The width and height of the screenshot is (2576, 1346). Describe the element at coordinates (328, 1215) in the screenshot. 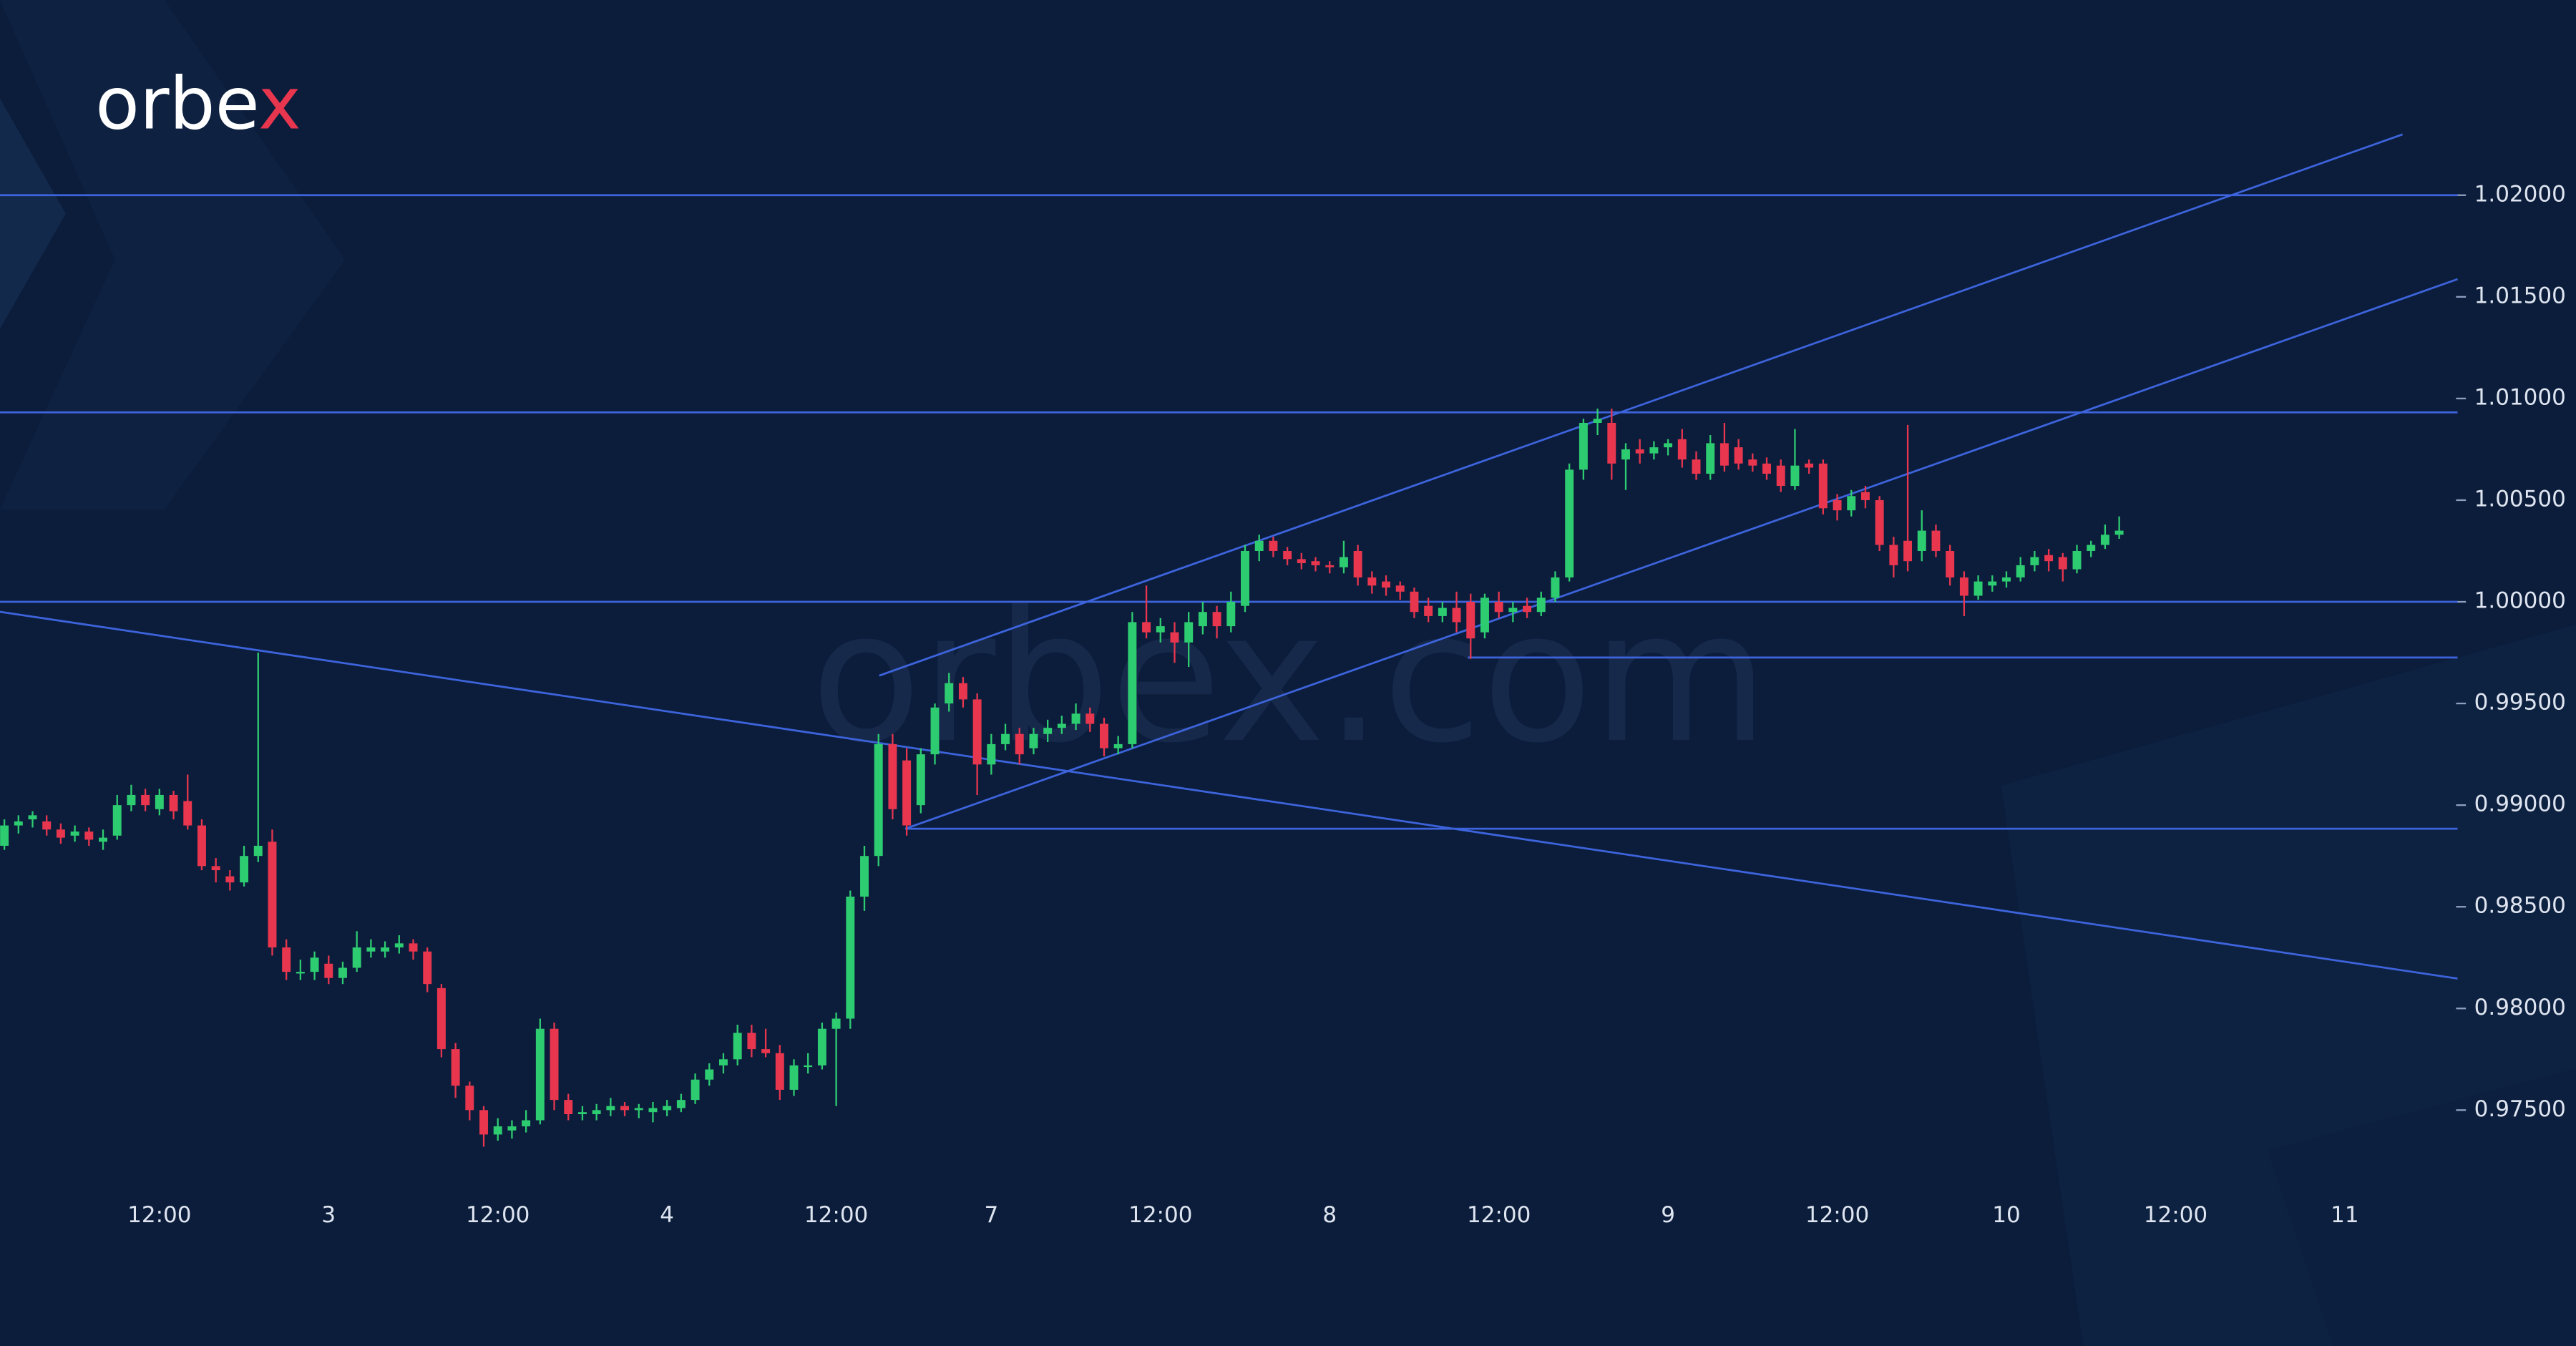

I see `x-tick-label: 3` at that location.